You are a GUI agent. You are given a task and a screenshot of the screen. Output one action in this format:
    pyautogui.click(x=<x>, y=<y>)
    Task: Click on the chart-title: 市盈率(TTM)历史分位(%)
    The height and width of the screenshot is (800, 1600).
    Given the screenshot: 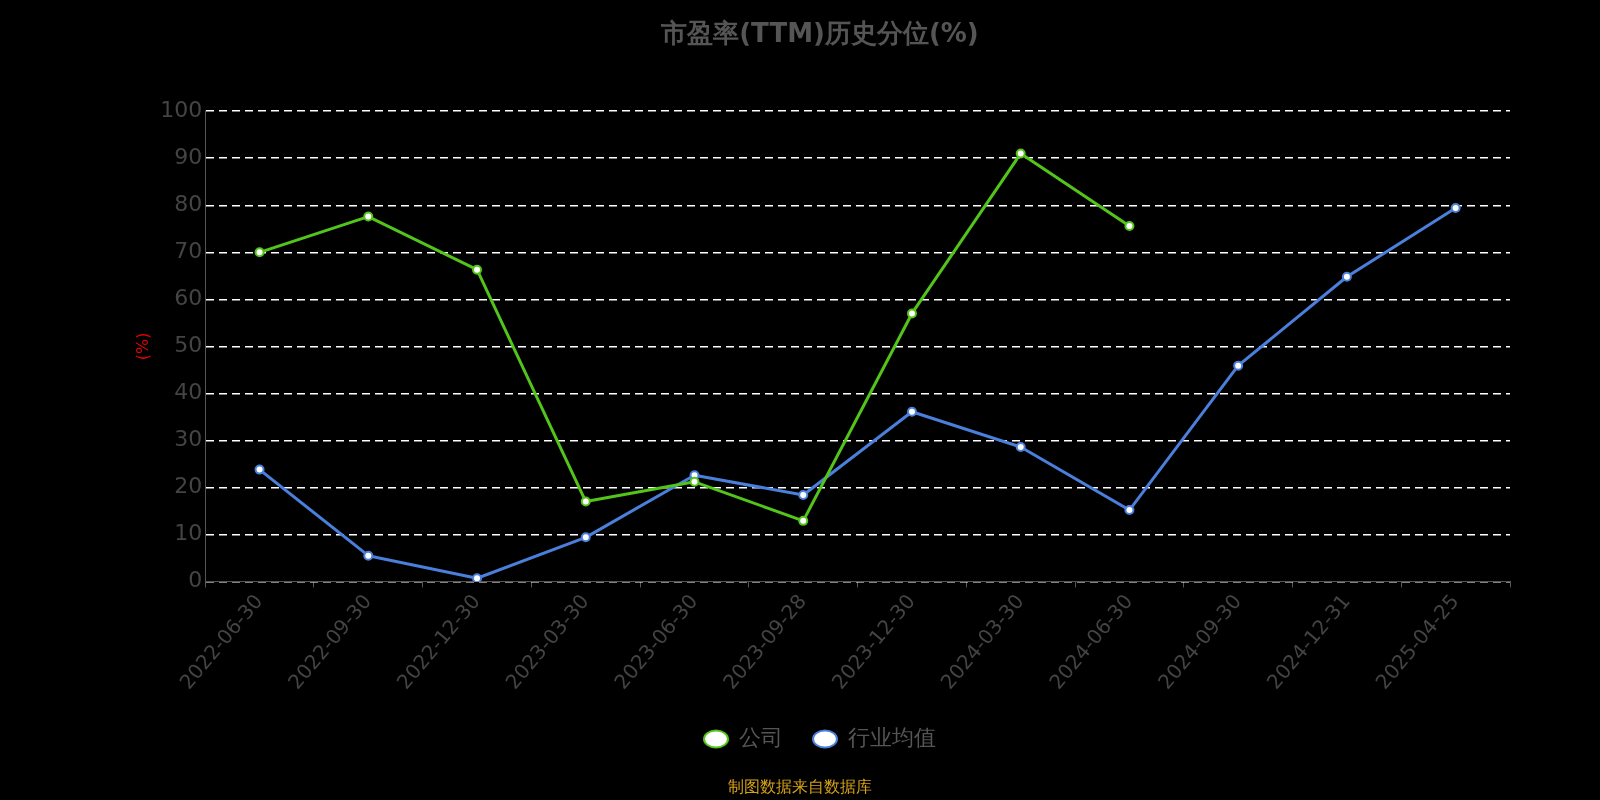 What is the action you would take?
    pyautogui.click(x=819, y=33)
    